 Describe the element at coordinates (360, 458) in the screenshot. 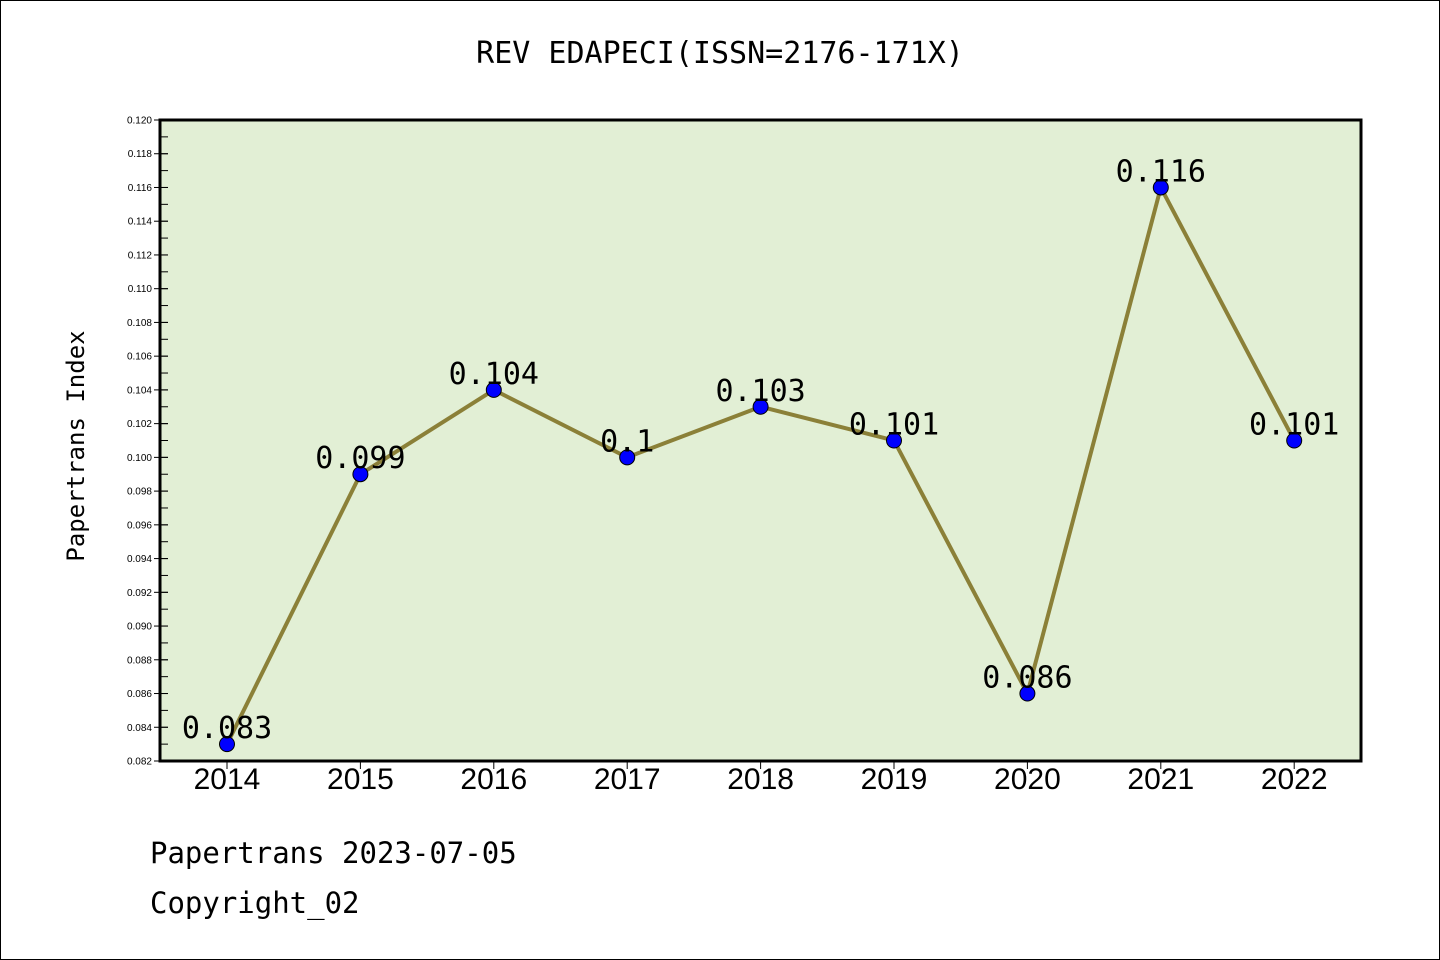

I see `data-label: 0.099` at that location.